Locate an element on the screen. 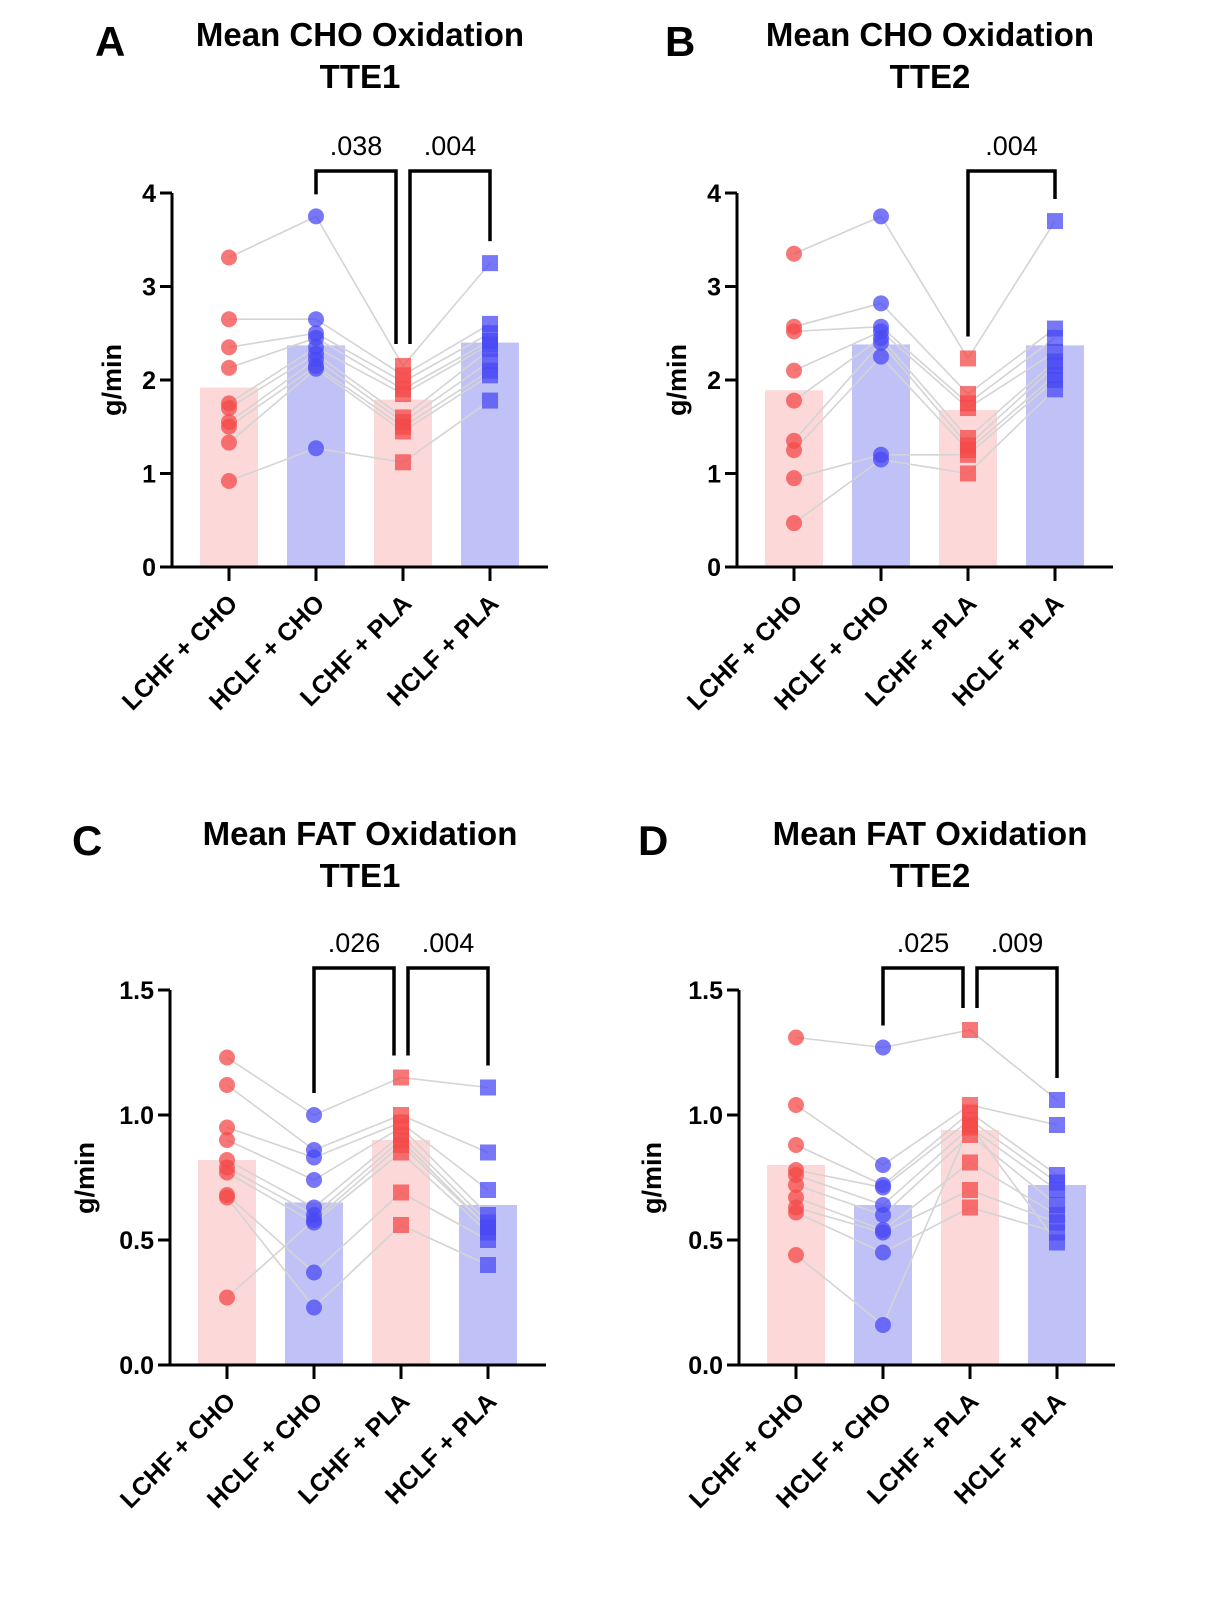  panel-letter: C is located at coordinates (87, 840).